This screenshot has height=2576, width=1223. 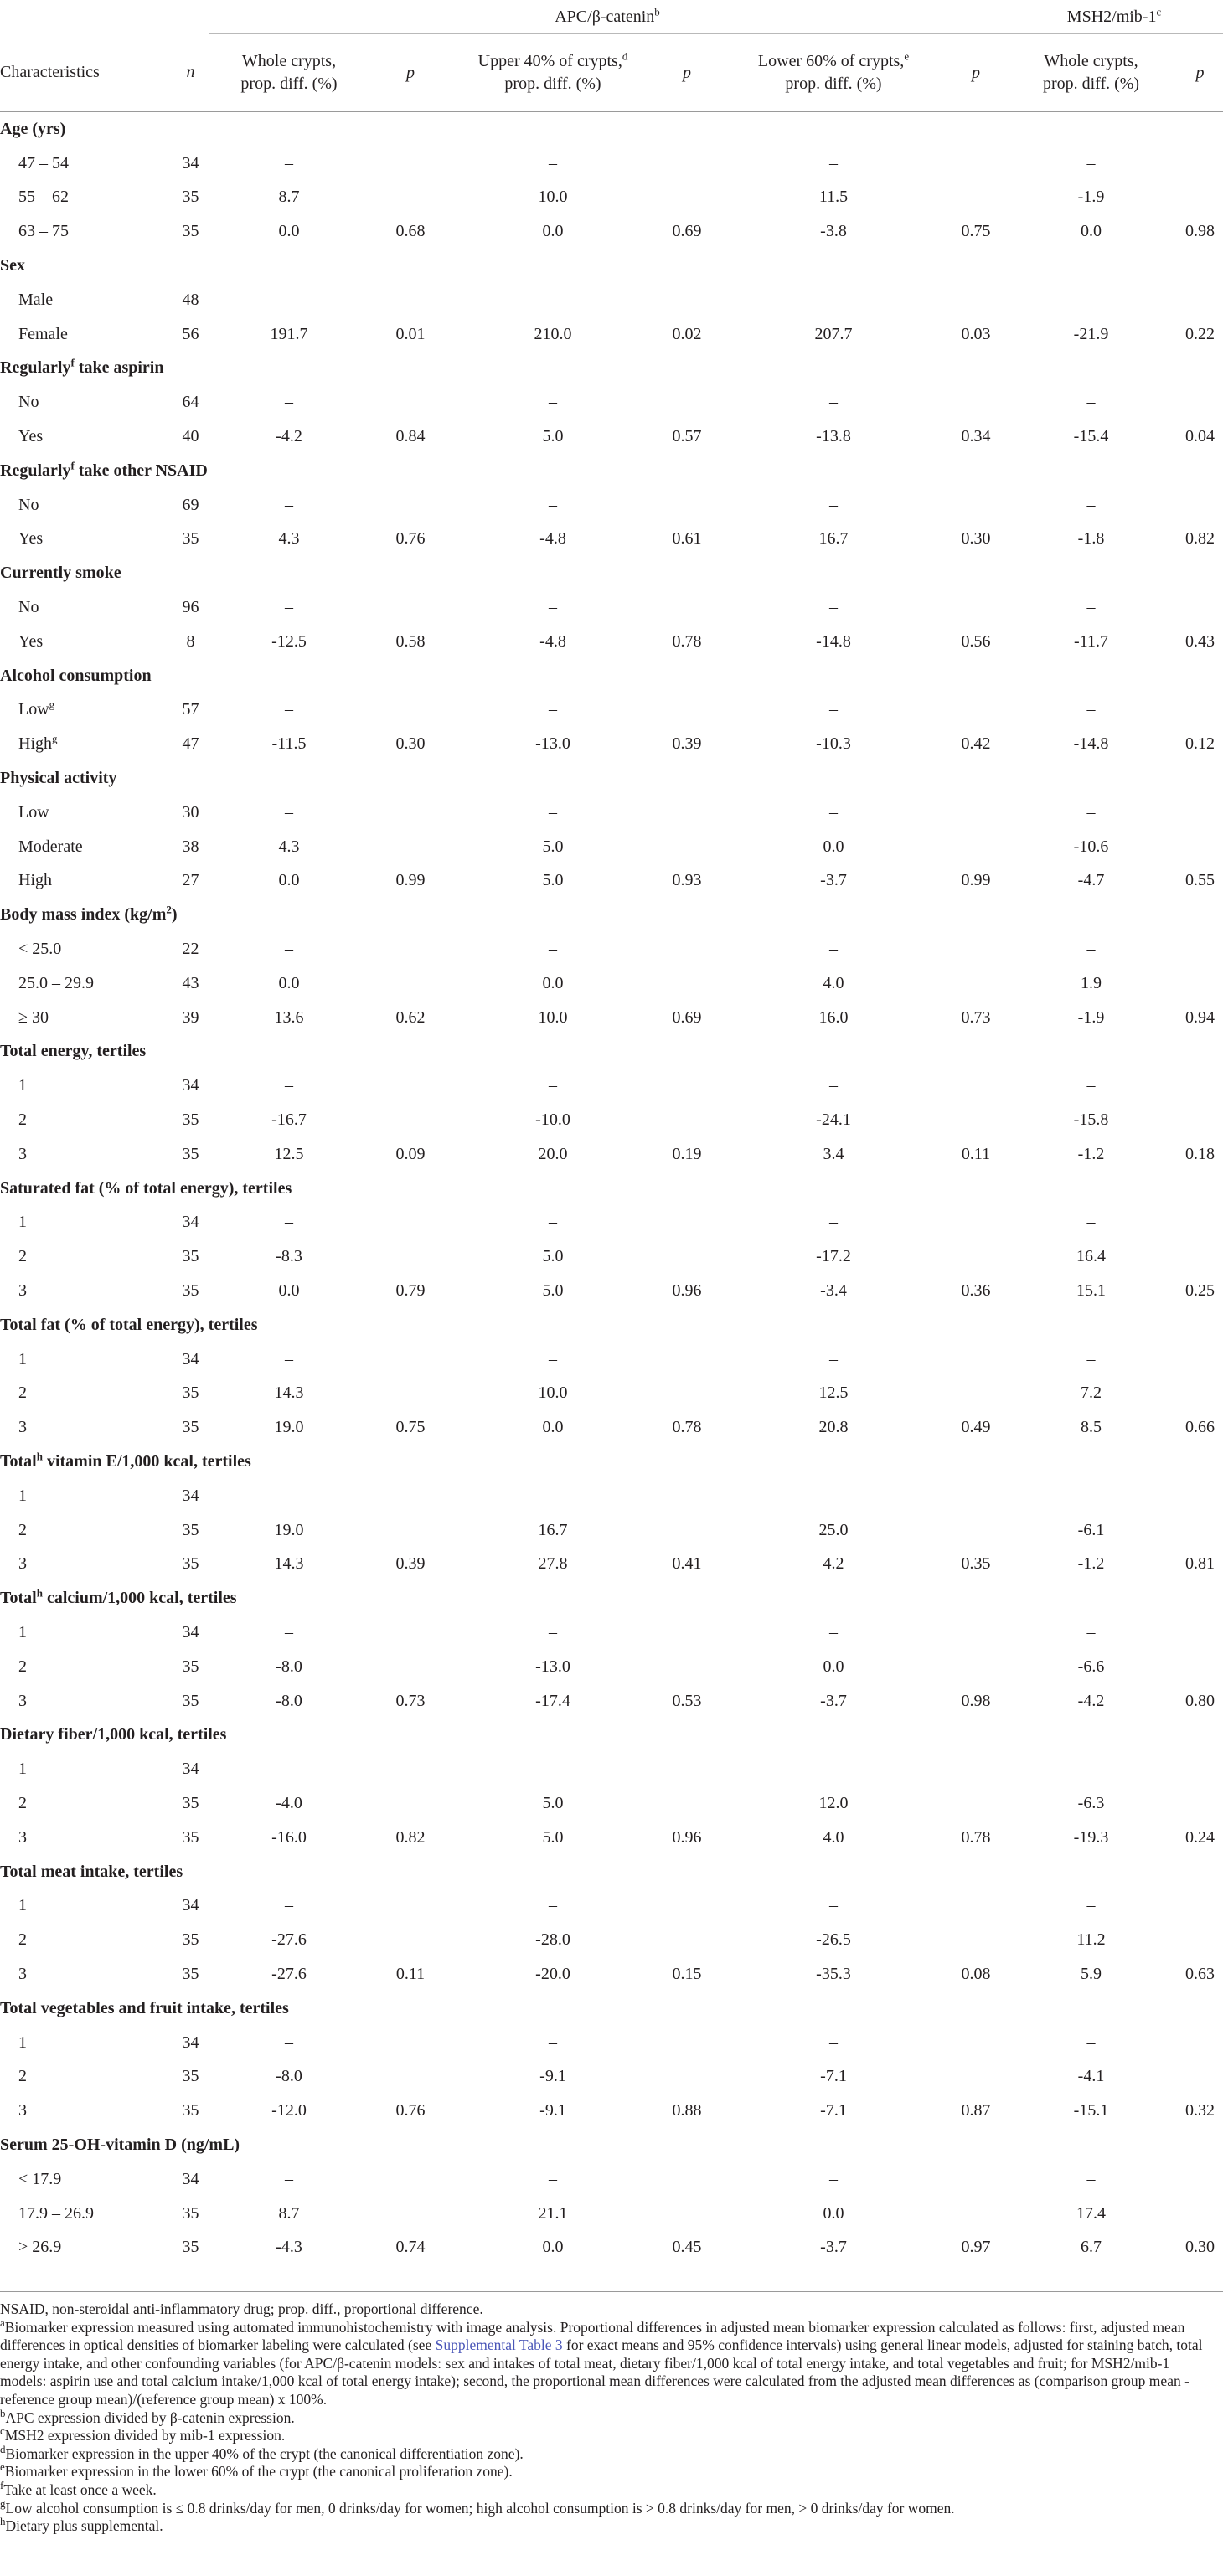 What do you see at coordinates (190, 1666) in the screenshot?
I see `cell-n: 35` at bounding box center [190, 1666].